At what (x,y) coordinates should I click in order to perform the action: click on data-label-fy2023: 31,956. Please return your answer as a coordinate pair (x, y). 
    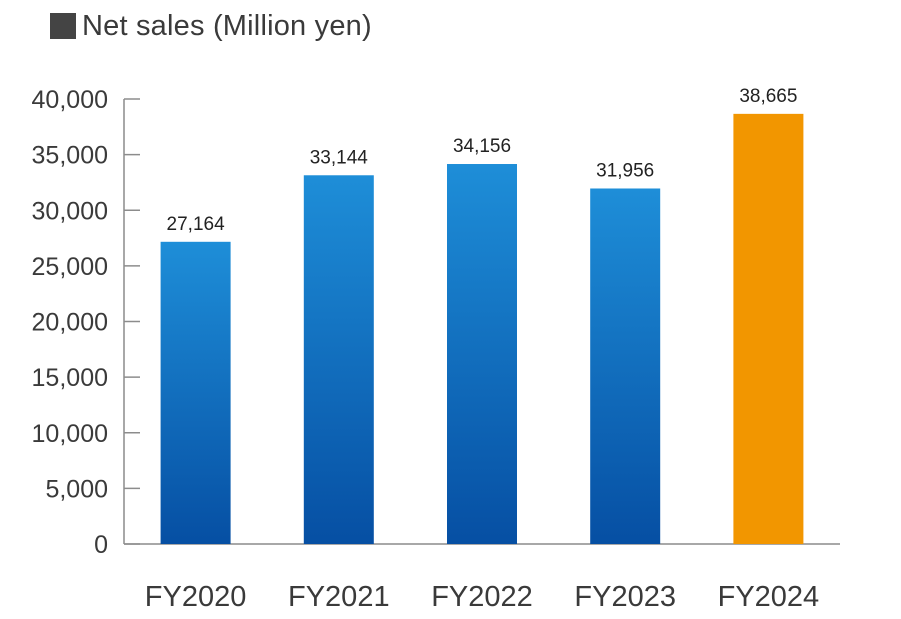
    Looking at the image, I should click on (625, 170).